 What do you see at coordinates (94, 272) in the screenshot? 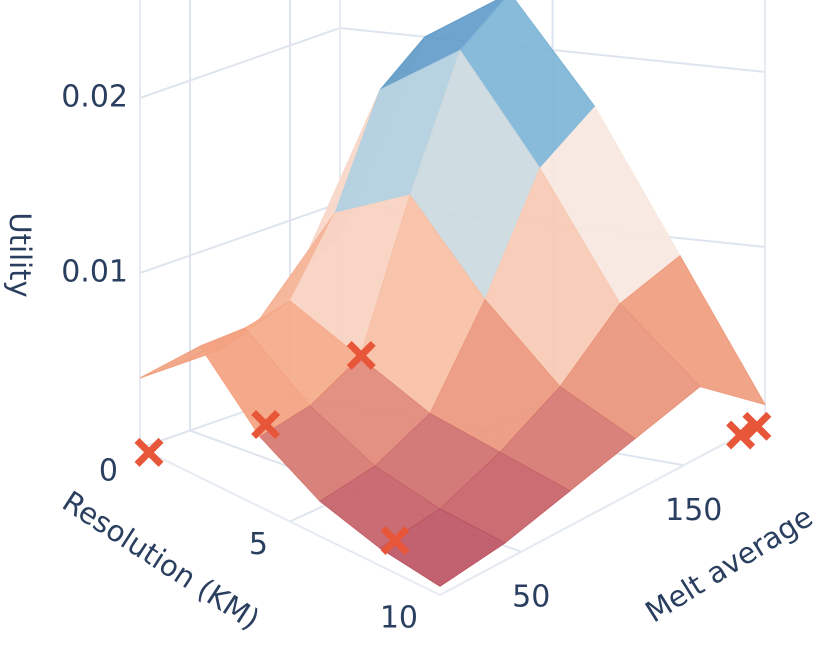
I see `z-tick-label: 0.01` at bounding box center [94, 272].